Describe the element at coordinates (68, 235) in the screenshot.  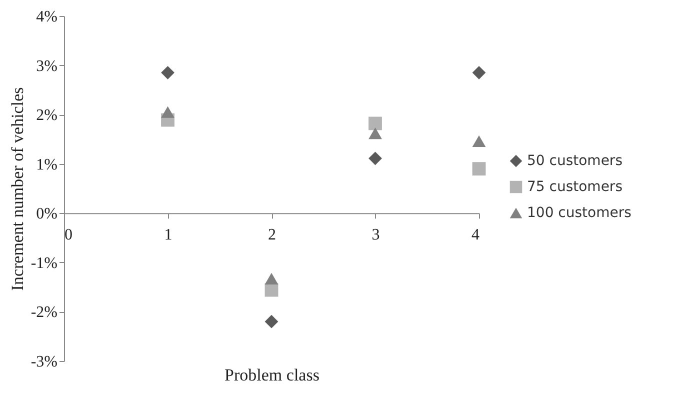
I see `x-tick-label: 0` at that location.